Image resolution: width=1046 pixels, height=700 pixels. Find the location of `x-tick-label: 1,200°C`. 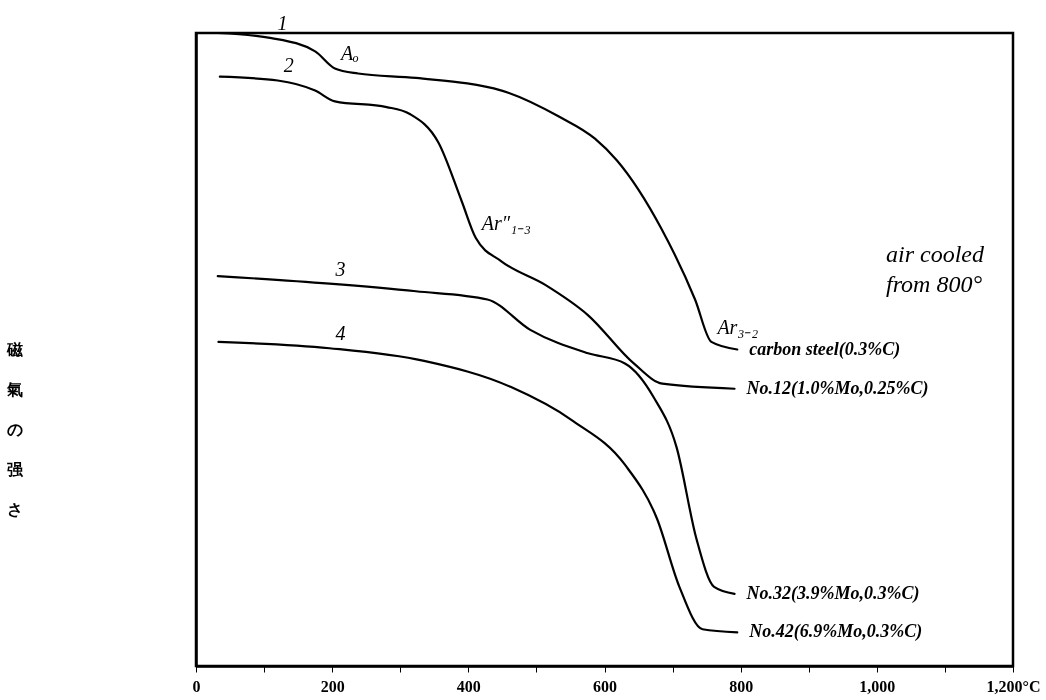

x-tick-label: 1,200°C is located at coordinates (1013, 686).